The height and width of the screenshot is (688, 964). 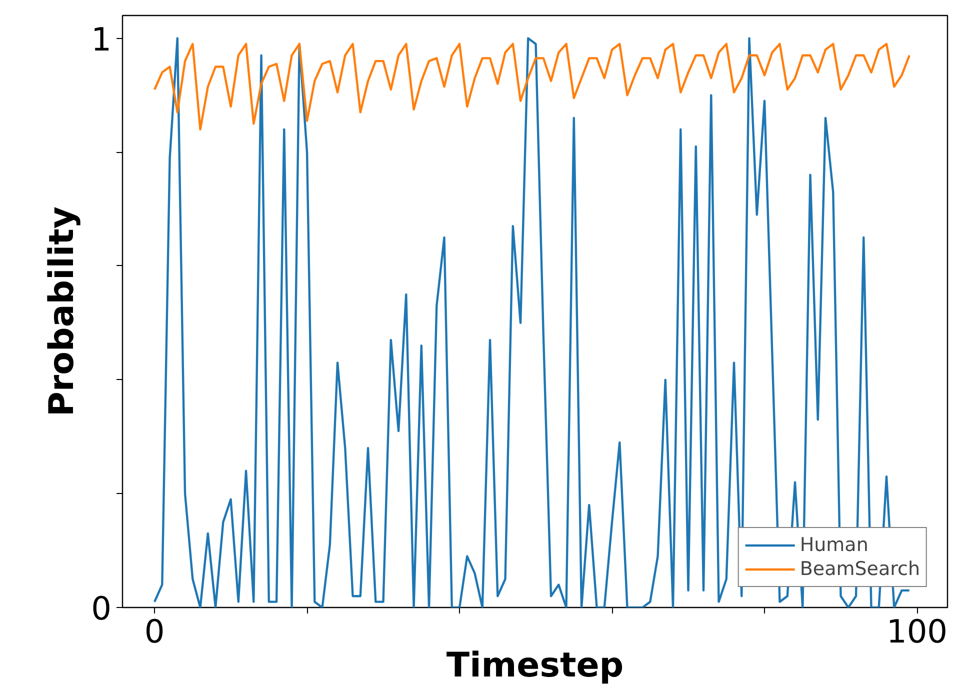 What do you see at coordinates (860, 569) in the screenshot?
I see `legend-label: BeamSearch` at bounding box center [860, 569].